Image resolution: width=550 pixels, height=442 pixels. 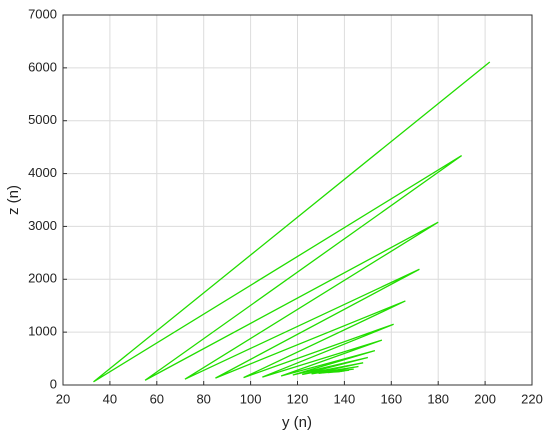 I want to click on x-tick-label: 60, so click(x=157, y=398).